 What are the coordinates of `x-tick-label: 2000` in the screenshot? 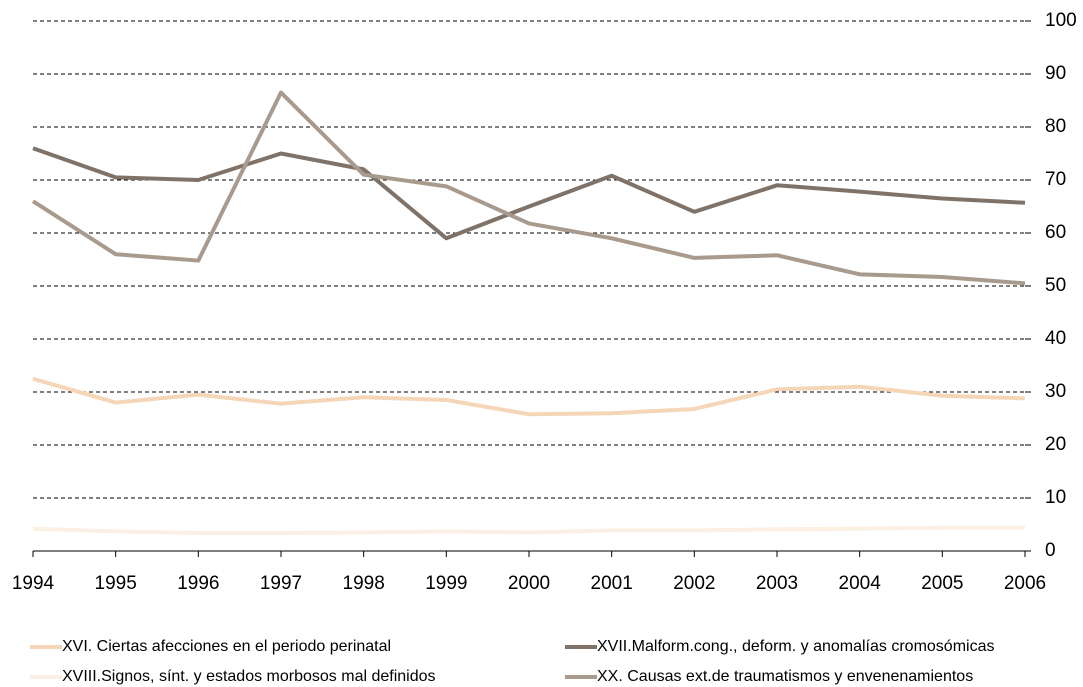 It's located at (529, 583).